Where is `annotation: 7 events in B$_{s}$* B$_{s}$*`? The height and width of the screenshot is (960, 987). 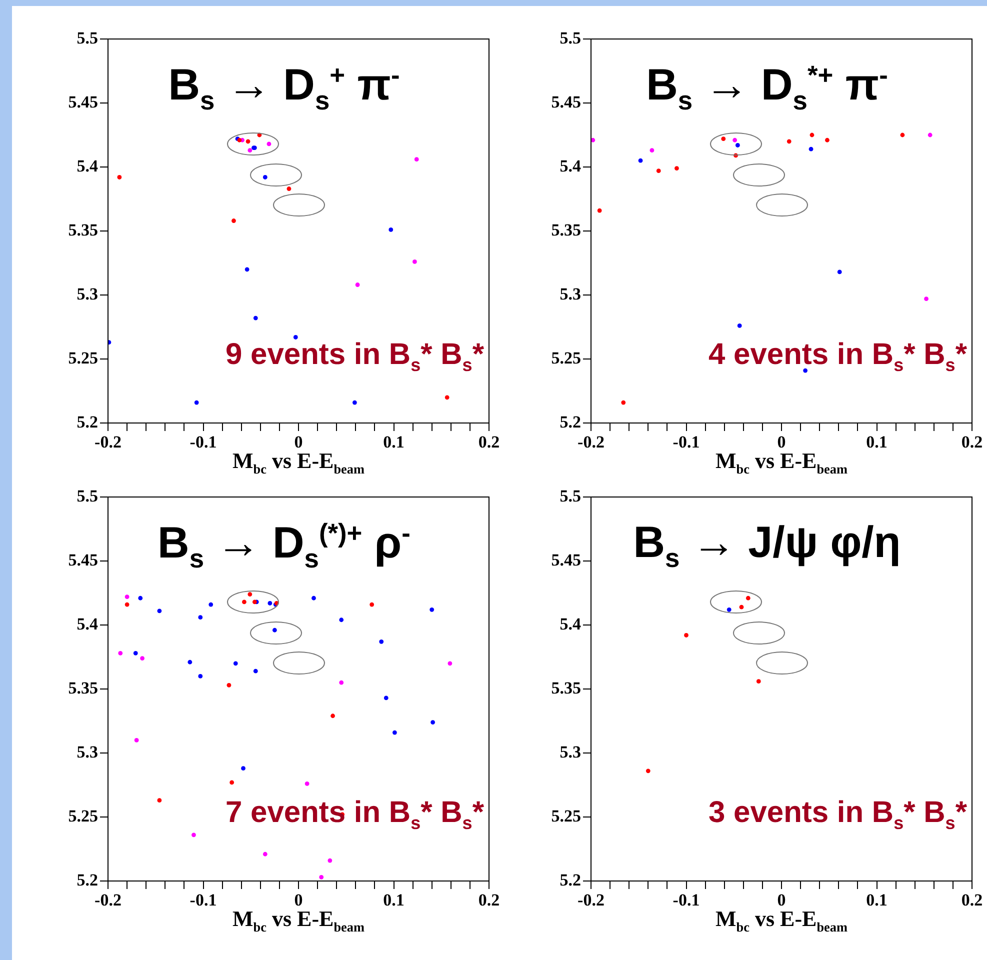
annotation: 7 events in B$_{s}$* B$_{s}$* is located at coordinates (355, 814).